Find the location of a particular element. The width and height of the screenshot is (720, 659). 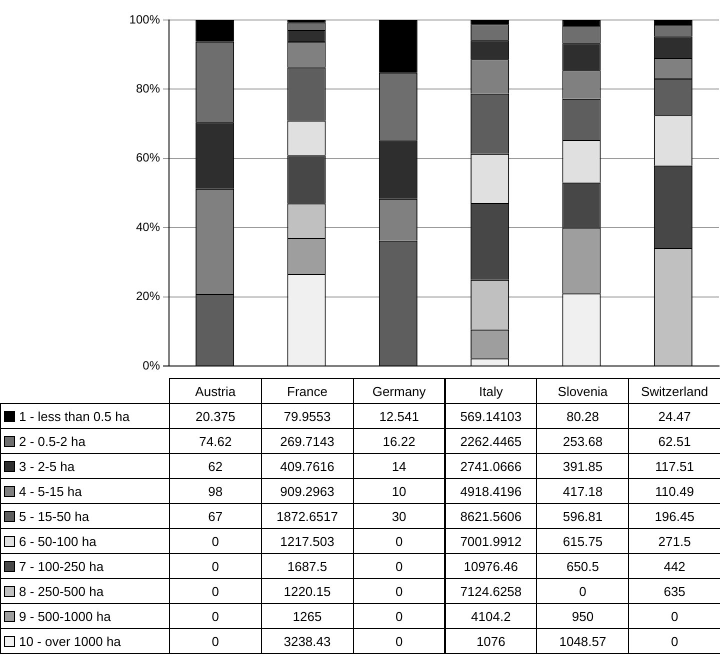

data-label: 391.85 is located at coordinates (583, 466).